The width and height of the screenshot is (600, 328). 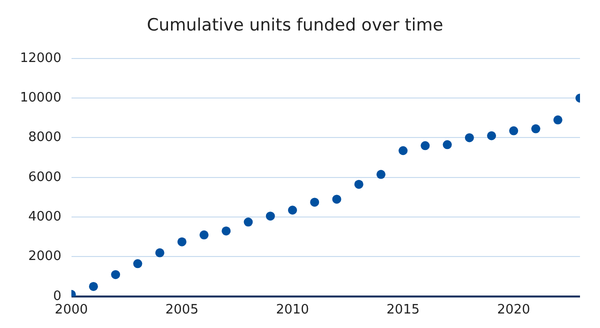 What do you see at coordinates (45, 216) in the screenshot?
I see `y-tick-label: 4000` at bounding box center [45, 216].